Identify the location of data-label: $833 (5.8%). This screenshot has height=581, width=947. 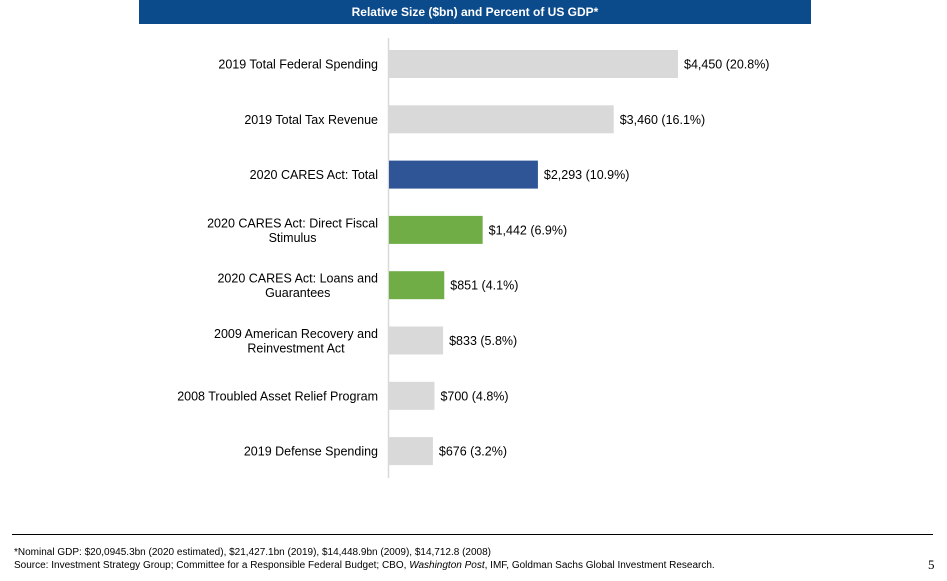
(483, 341).